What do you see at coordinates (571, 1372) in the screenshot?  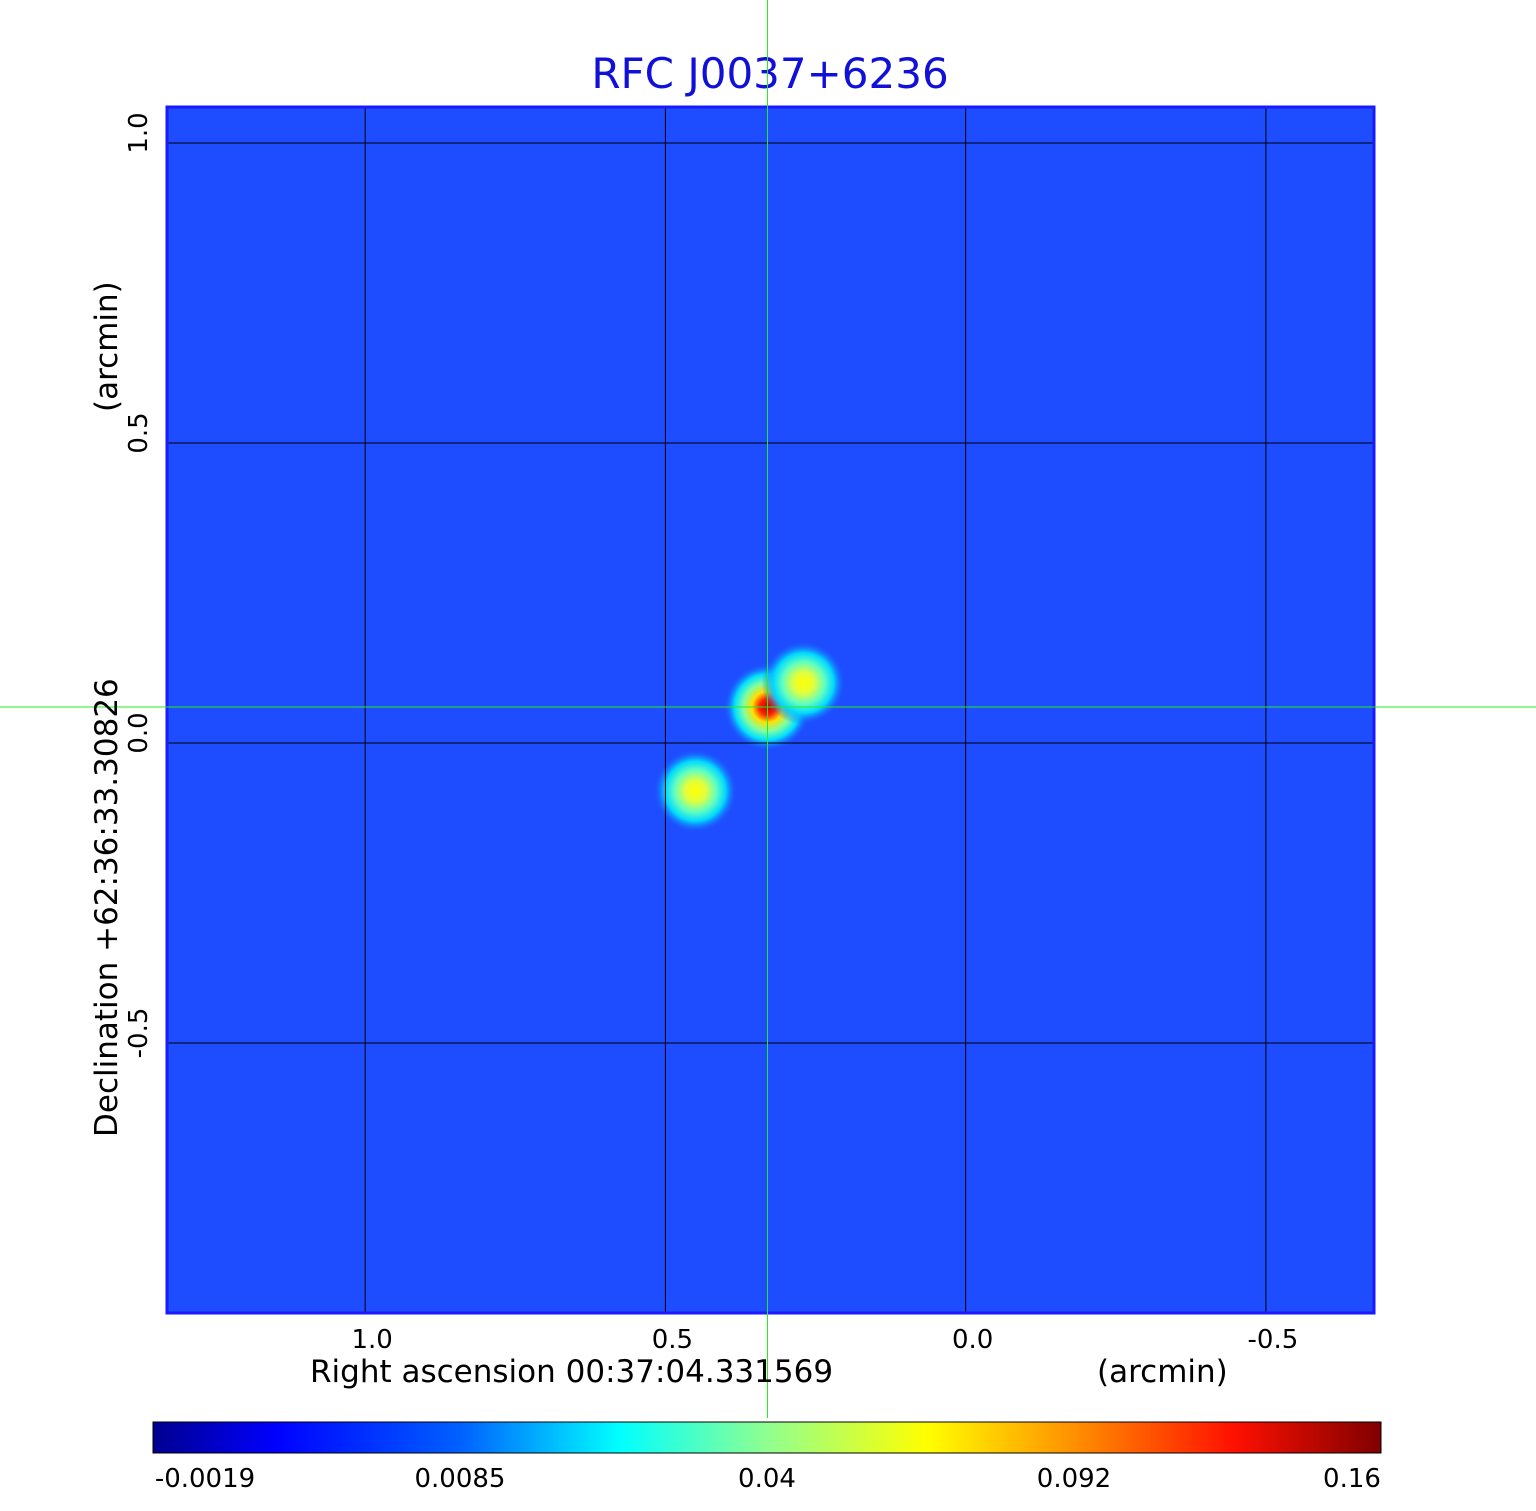 I see `x-axis-label: Right ascension 00:37:04.331569` at bounding box center [571, 1372].